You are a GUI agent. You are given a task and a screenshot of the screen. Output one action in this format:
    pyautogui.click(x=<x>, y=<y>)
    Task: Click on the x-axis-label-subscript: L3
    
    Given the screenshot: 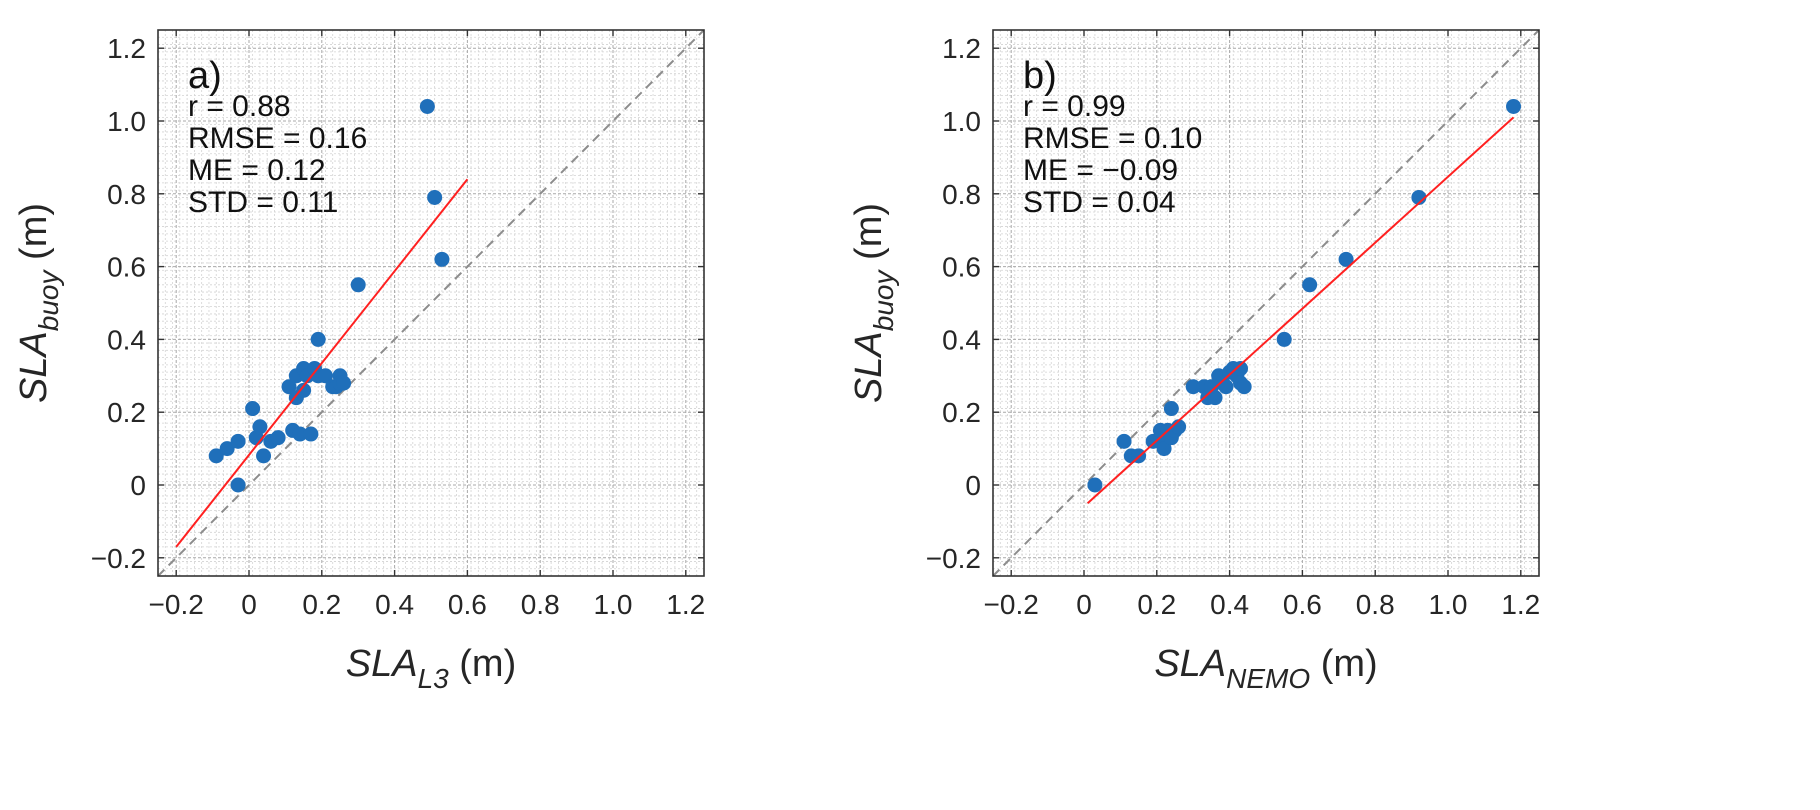 What is the action you would take?
    pyautogui.click(x=434, y=678)
    